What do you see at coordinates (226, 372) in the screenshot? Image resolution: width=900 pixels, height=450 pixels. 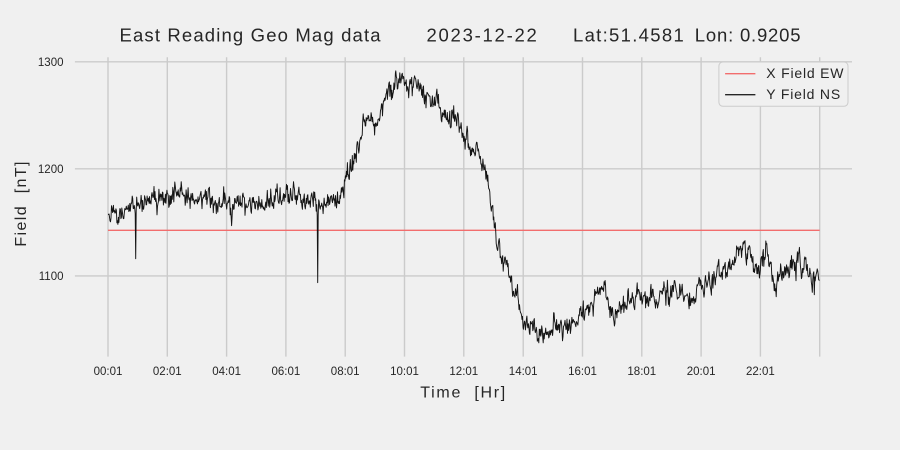 I see `svg-text: 04:01` at bounding box center [226, 372].